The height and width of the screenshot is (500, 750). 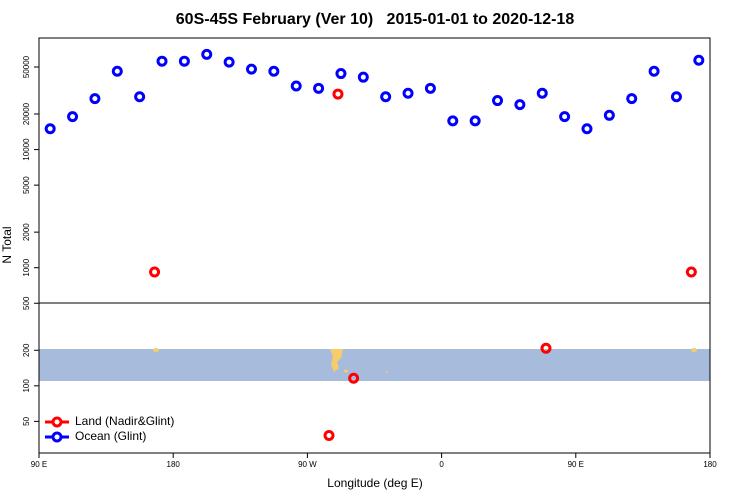 What do you see at coordinates (124, 421) in the screenshot?
I see `legend-label: Land (Nadir&Glint)` at bounding box center [124, 421].